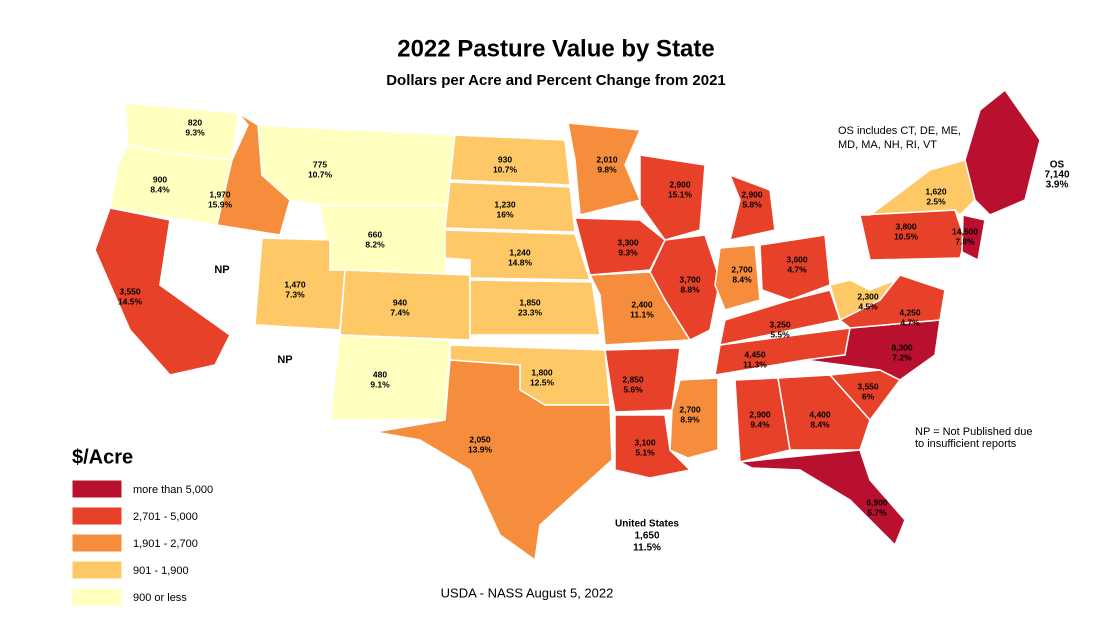 The width and height of the screenshot is (1113, 632). I want to click on state-value: 2,010, so click(607, 159).